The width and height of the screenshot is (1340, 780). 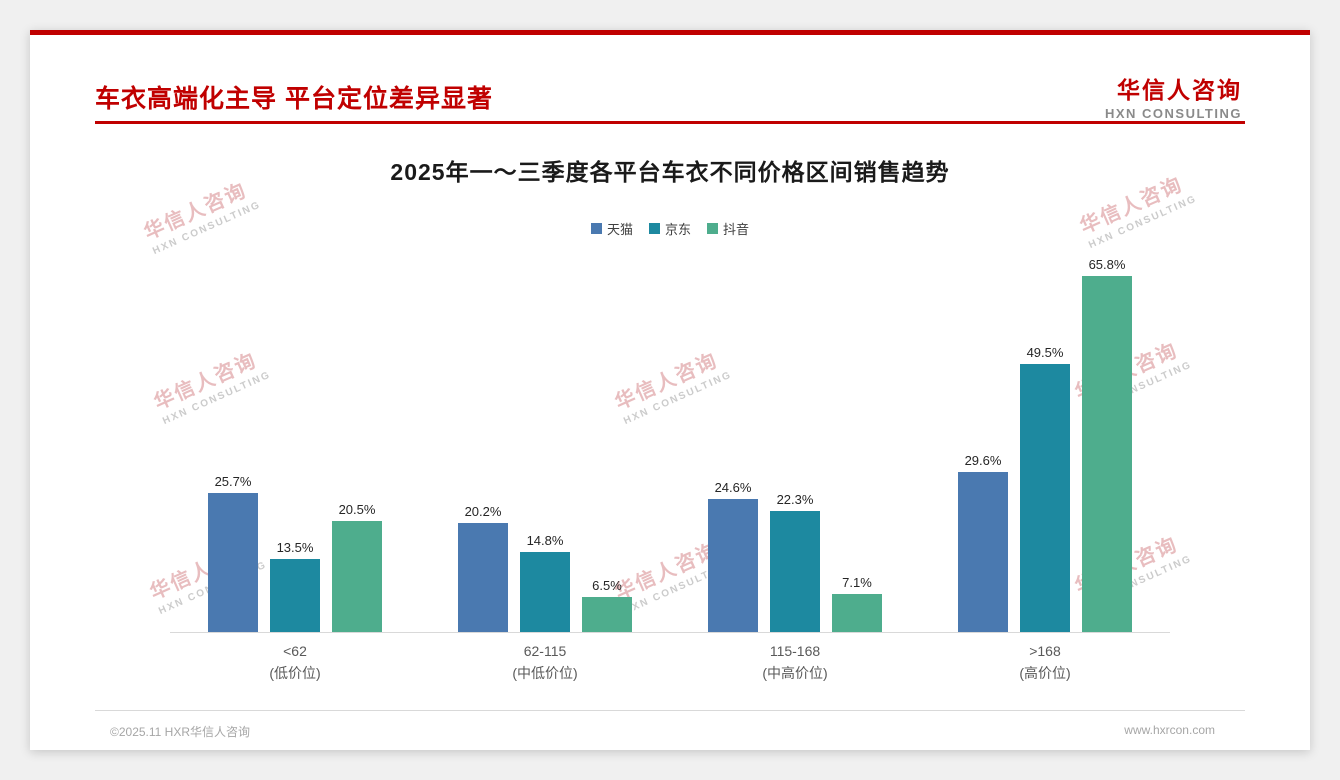 I want to click on bar-value-label: 13.5%, so click(x=295, y=547).